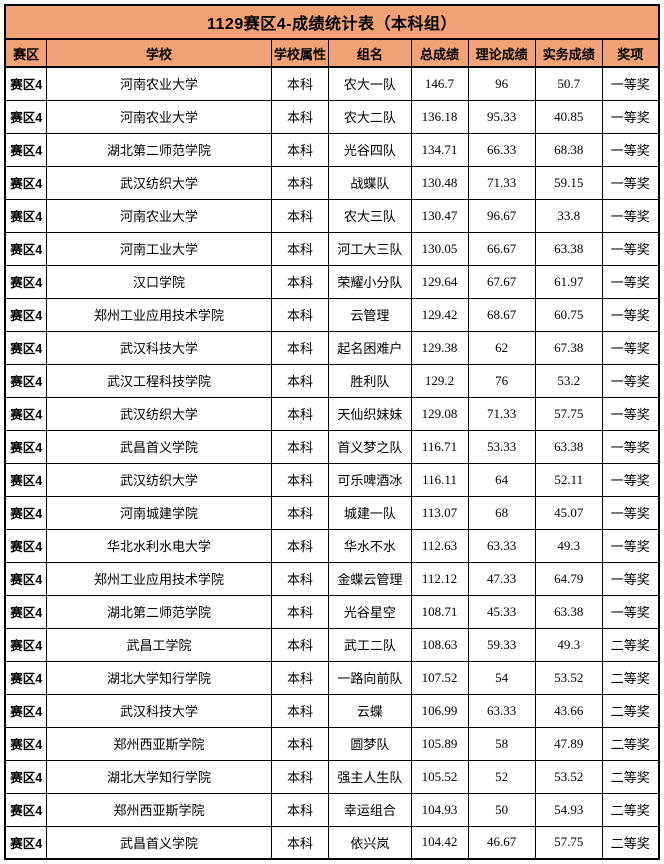  Describe the element at coordinates (439, 512) in the screenshot. I see `cell-total-score: 113.07` at that location.